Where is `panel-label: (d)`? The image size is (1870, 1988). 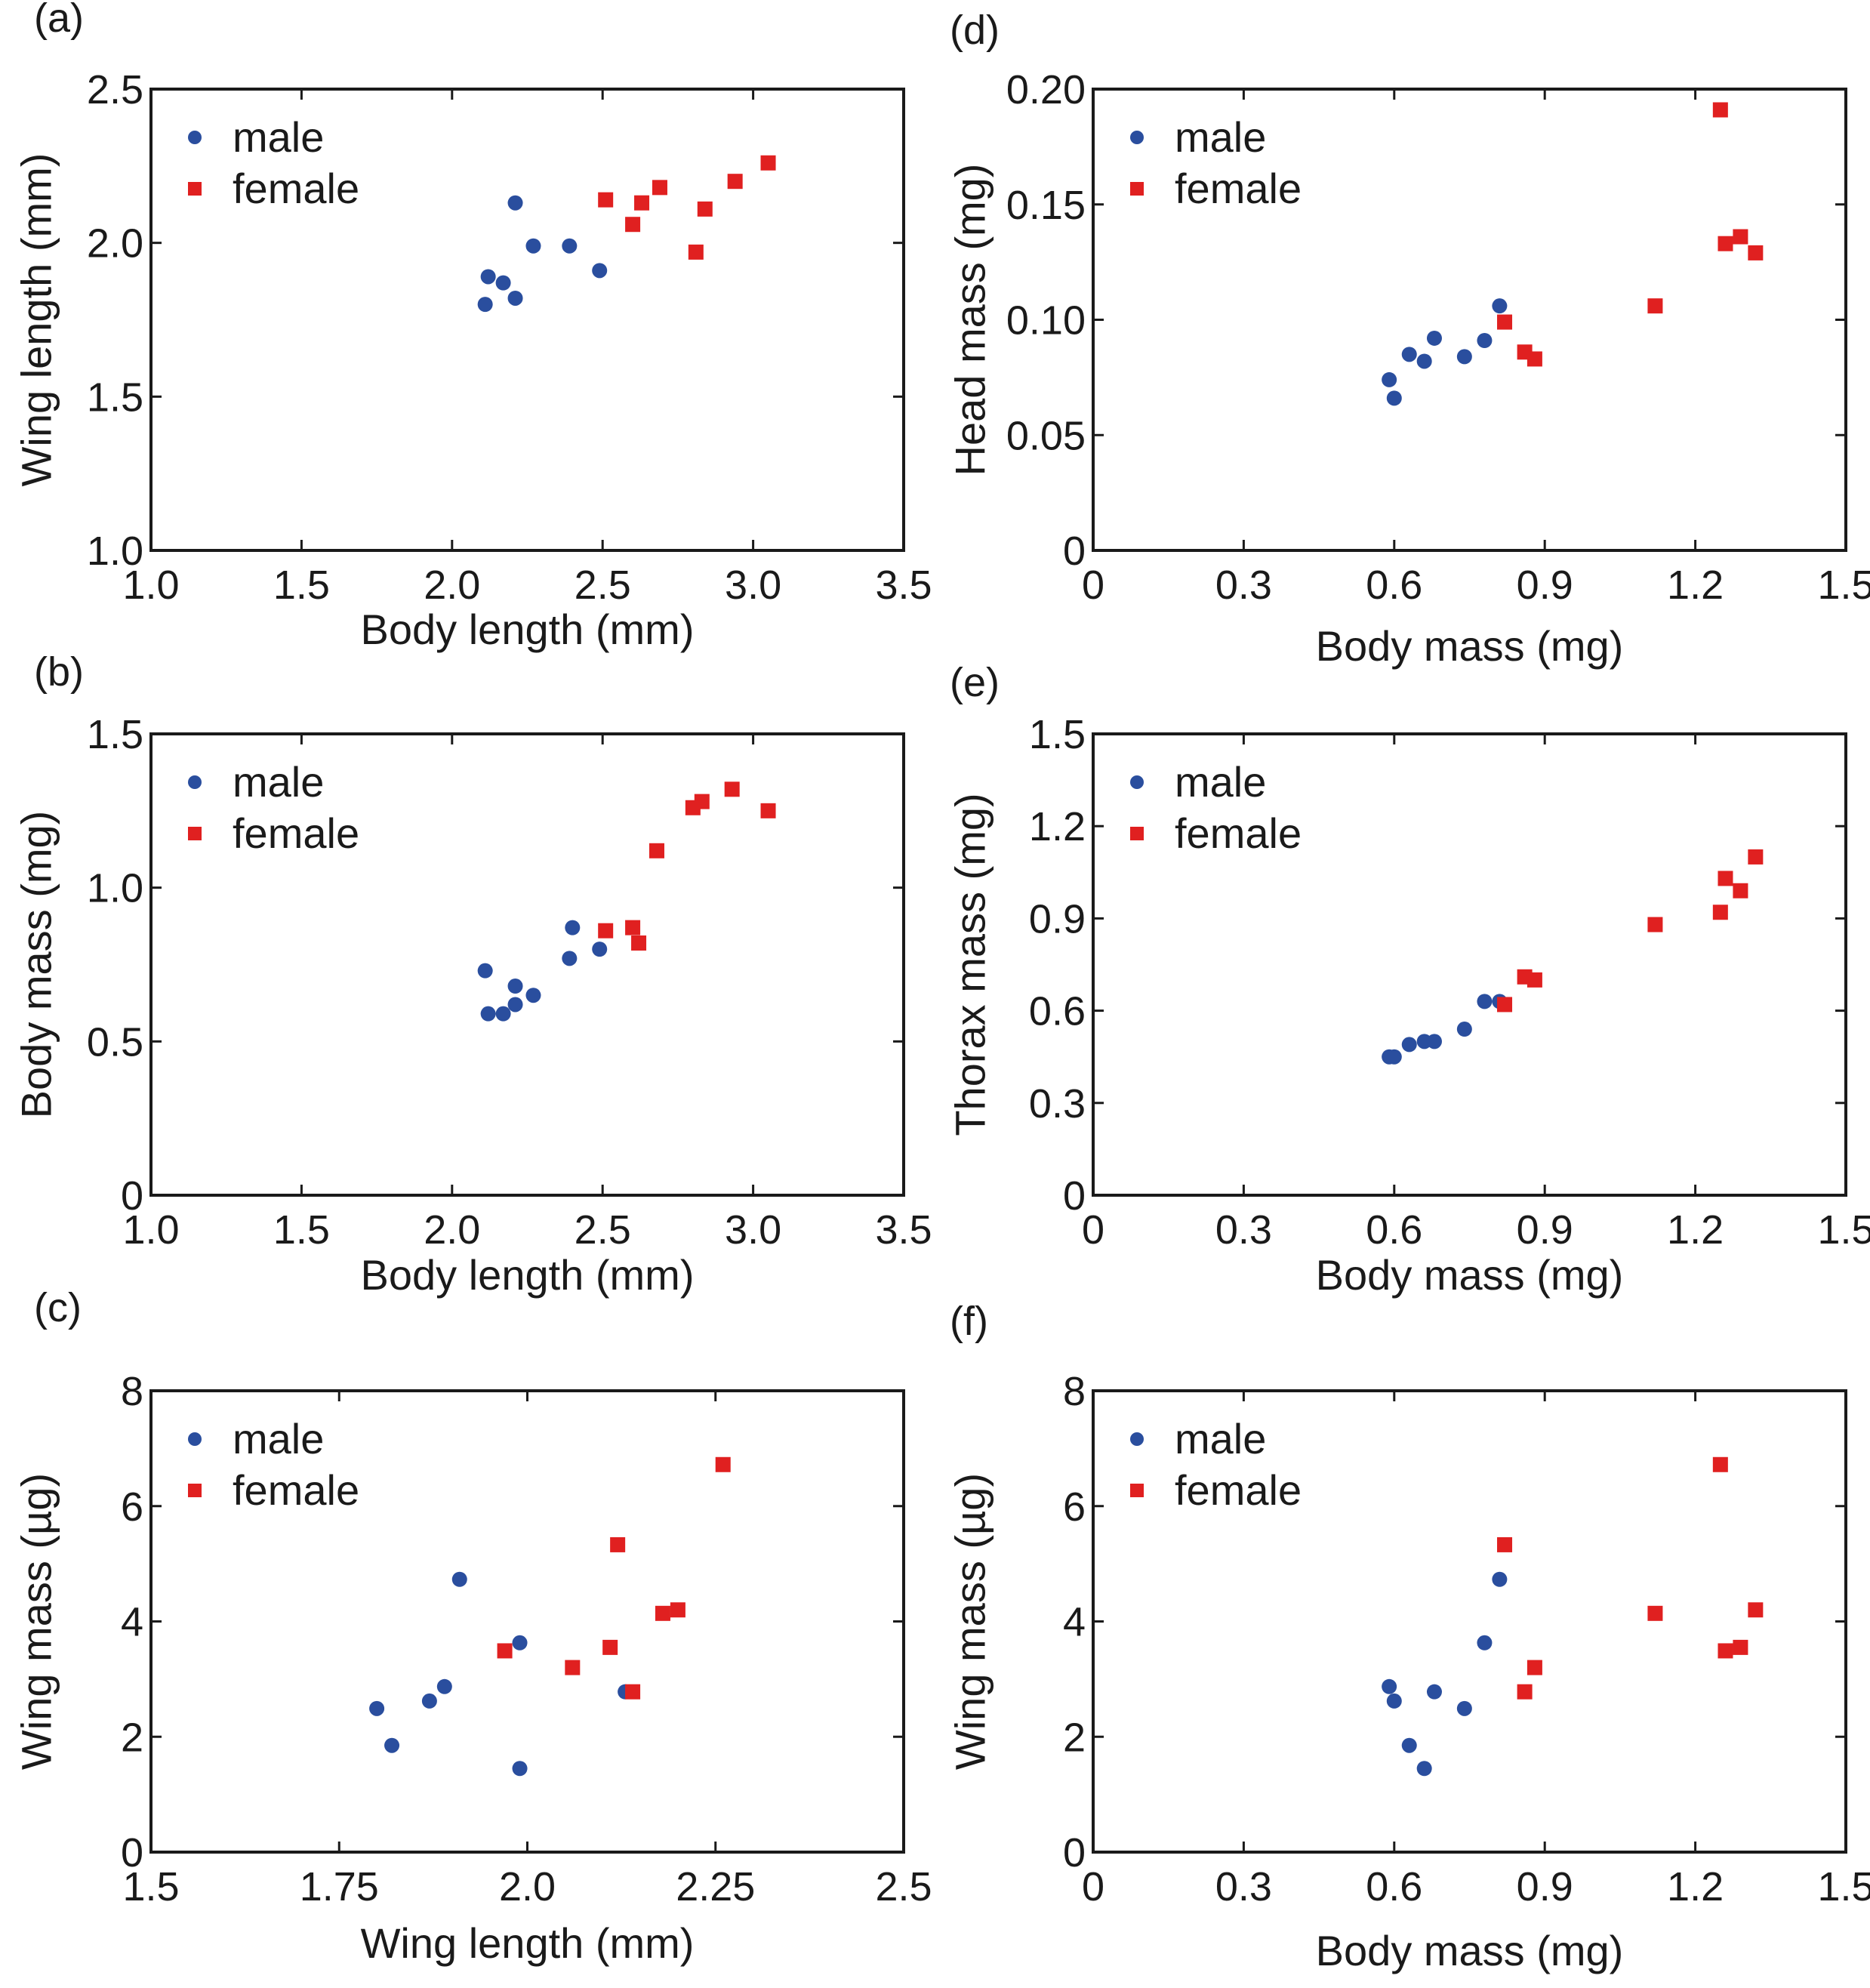 panel-label: (d) is located at coordinates (975, 30).